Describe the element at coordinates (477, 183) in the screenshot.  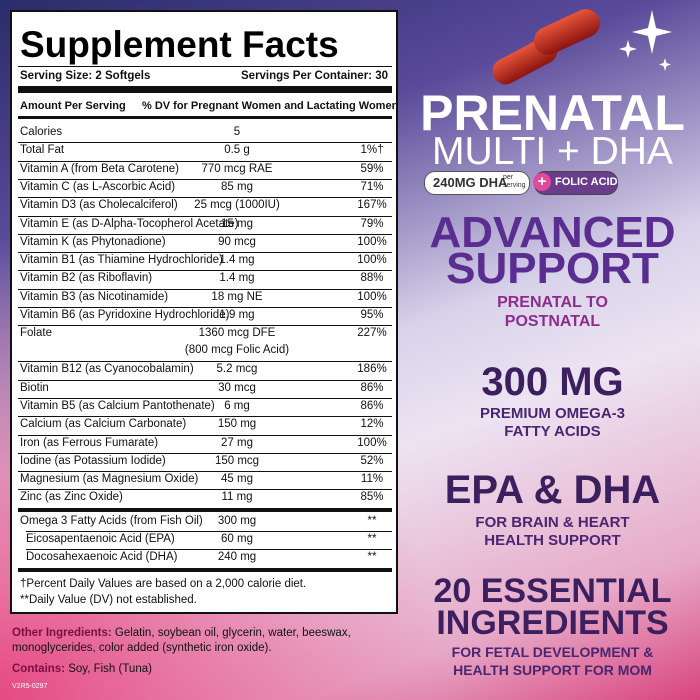
I see `dha-badge: 240MG DHA per serving` at that location.